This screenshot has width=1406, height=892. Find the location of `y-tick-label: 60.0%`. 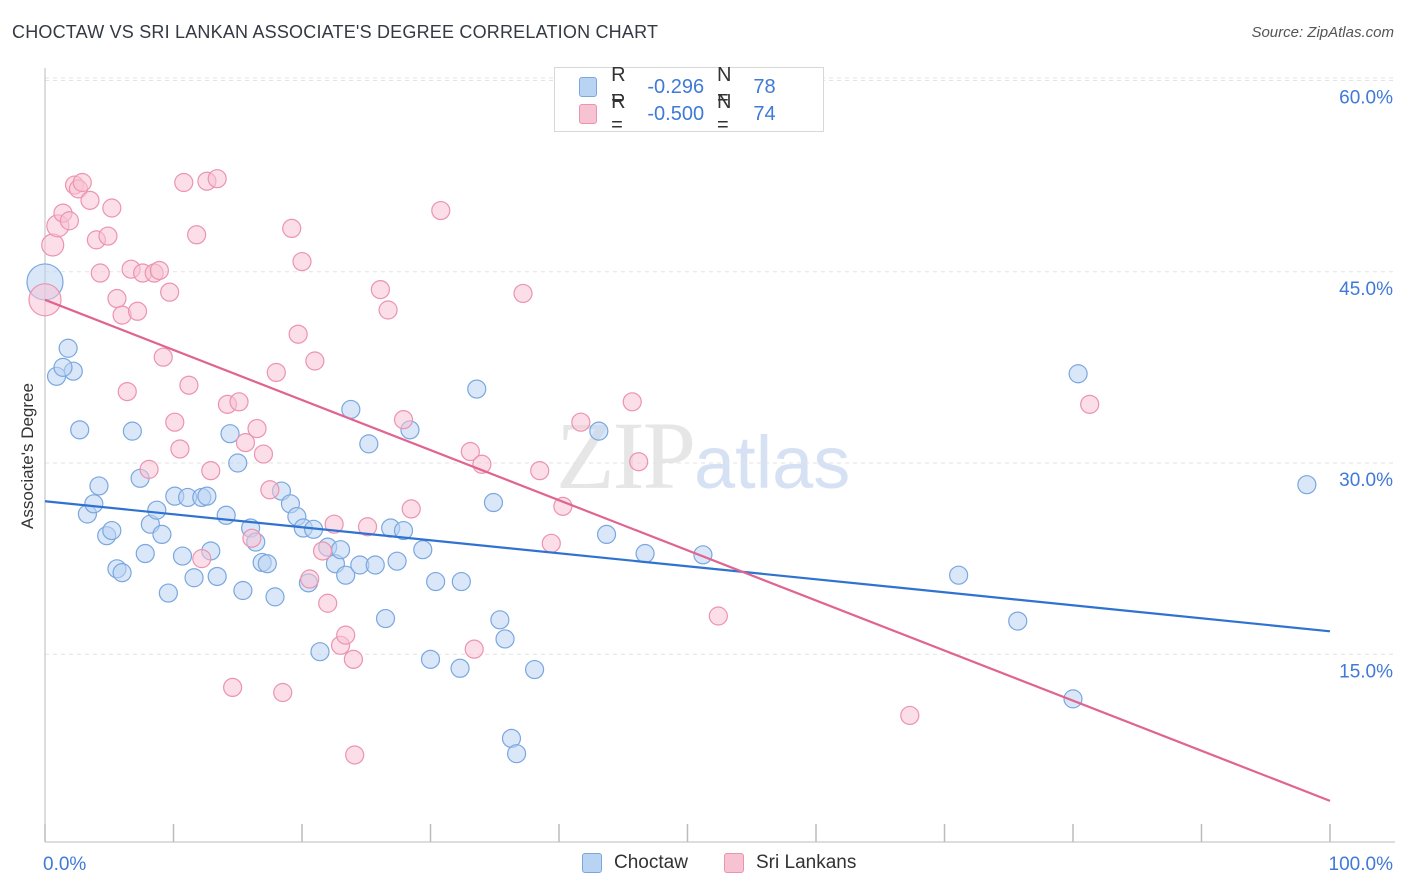

y-tick-label: 60.0% is located at coordinates (1366, 98).